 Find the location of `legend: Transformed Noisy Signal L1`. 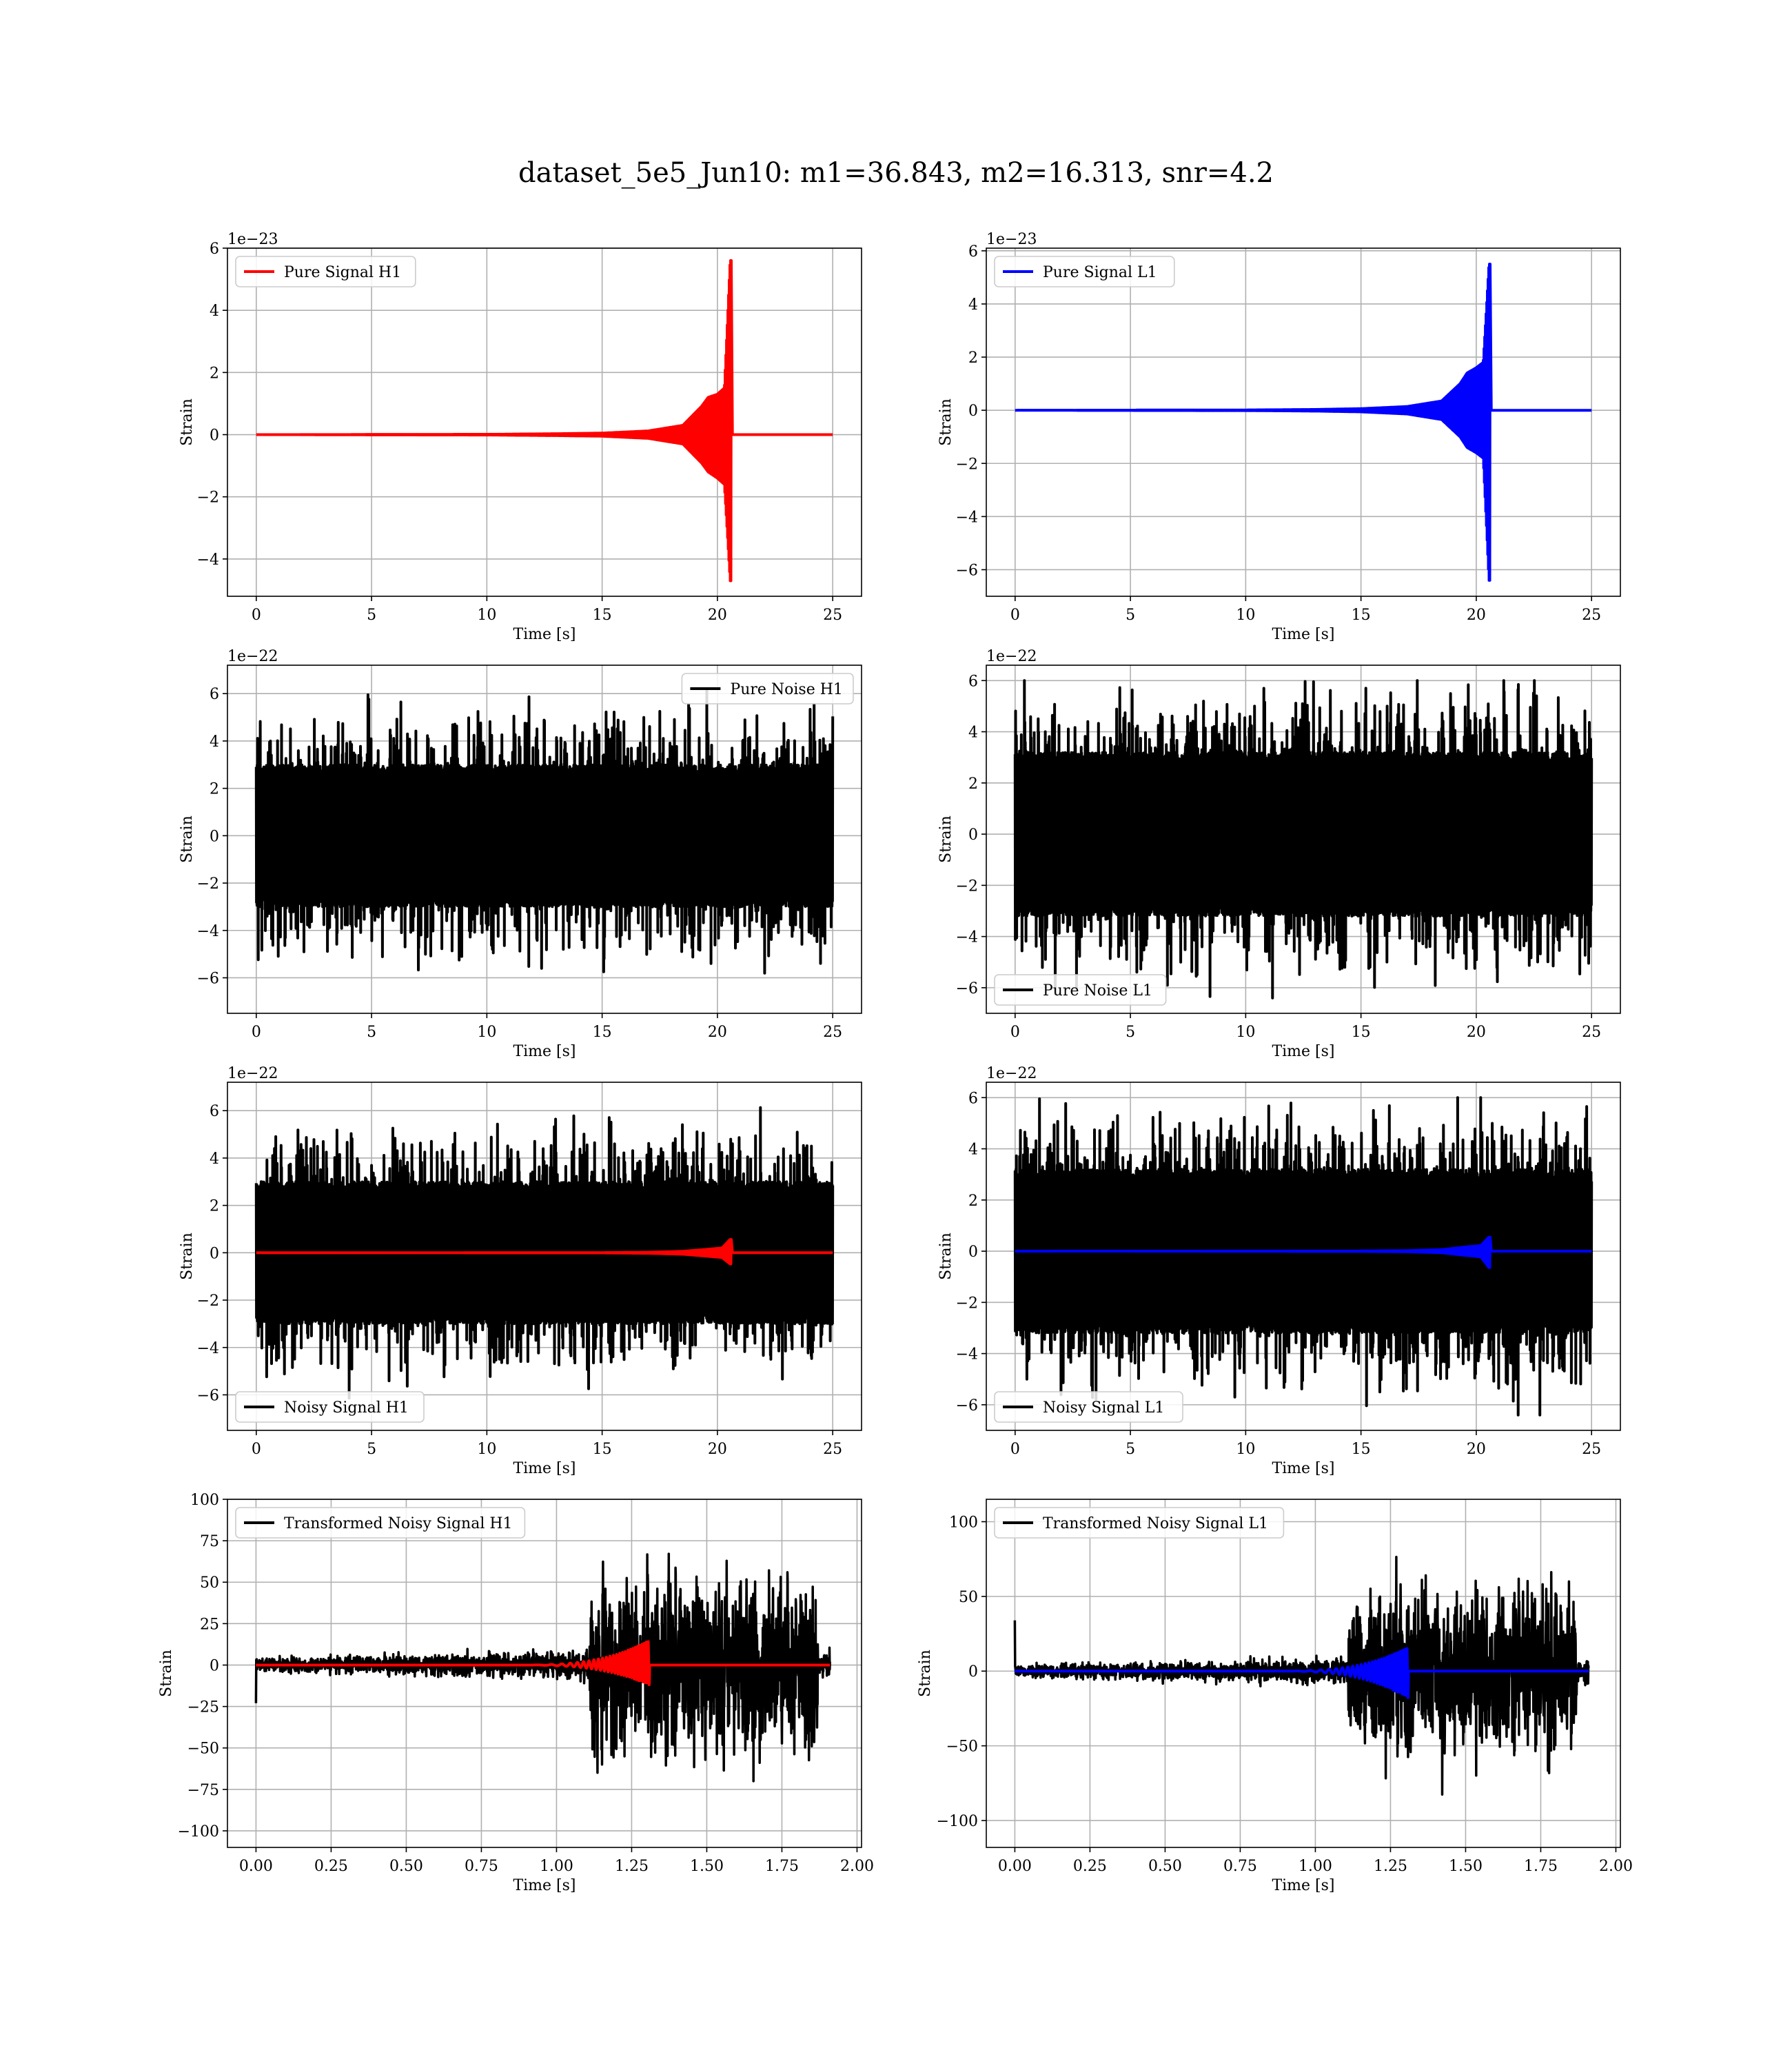

legend: Transformed Noisy Signal L1 is located at coordinates (1139, 1523).